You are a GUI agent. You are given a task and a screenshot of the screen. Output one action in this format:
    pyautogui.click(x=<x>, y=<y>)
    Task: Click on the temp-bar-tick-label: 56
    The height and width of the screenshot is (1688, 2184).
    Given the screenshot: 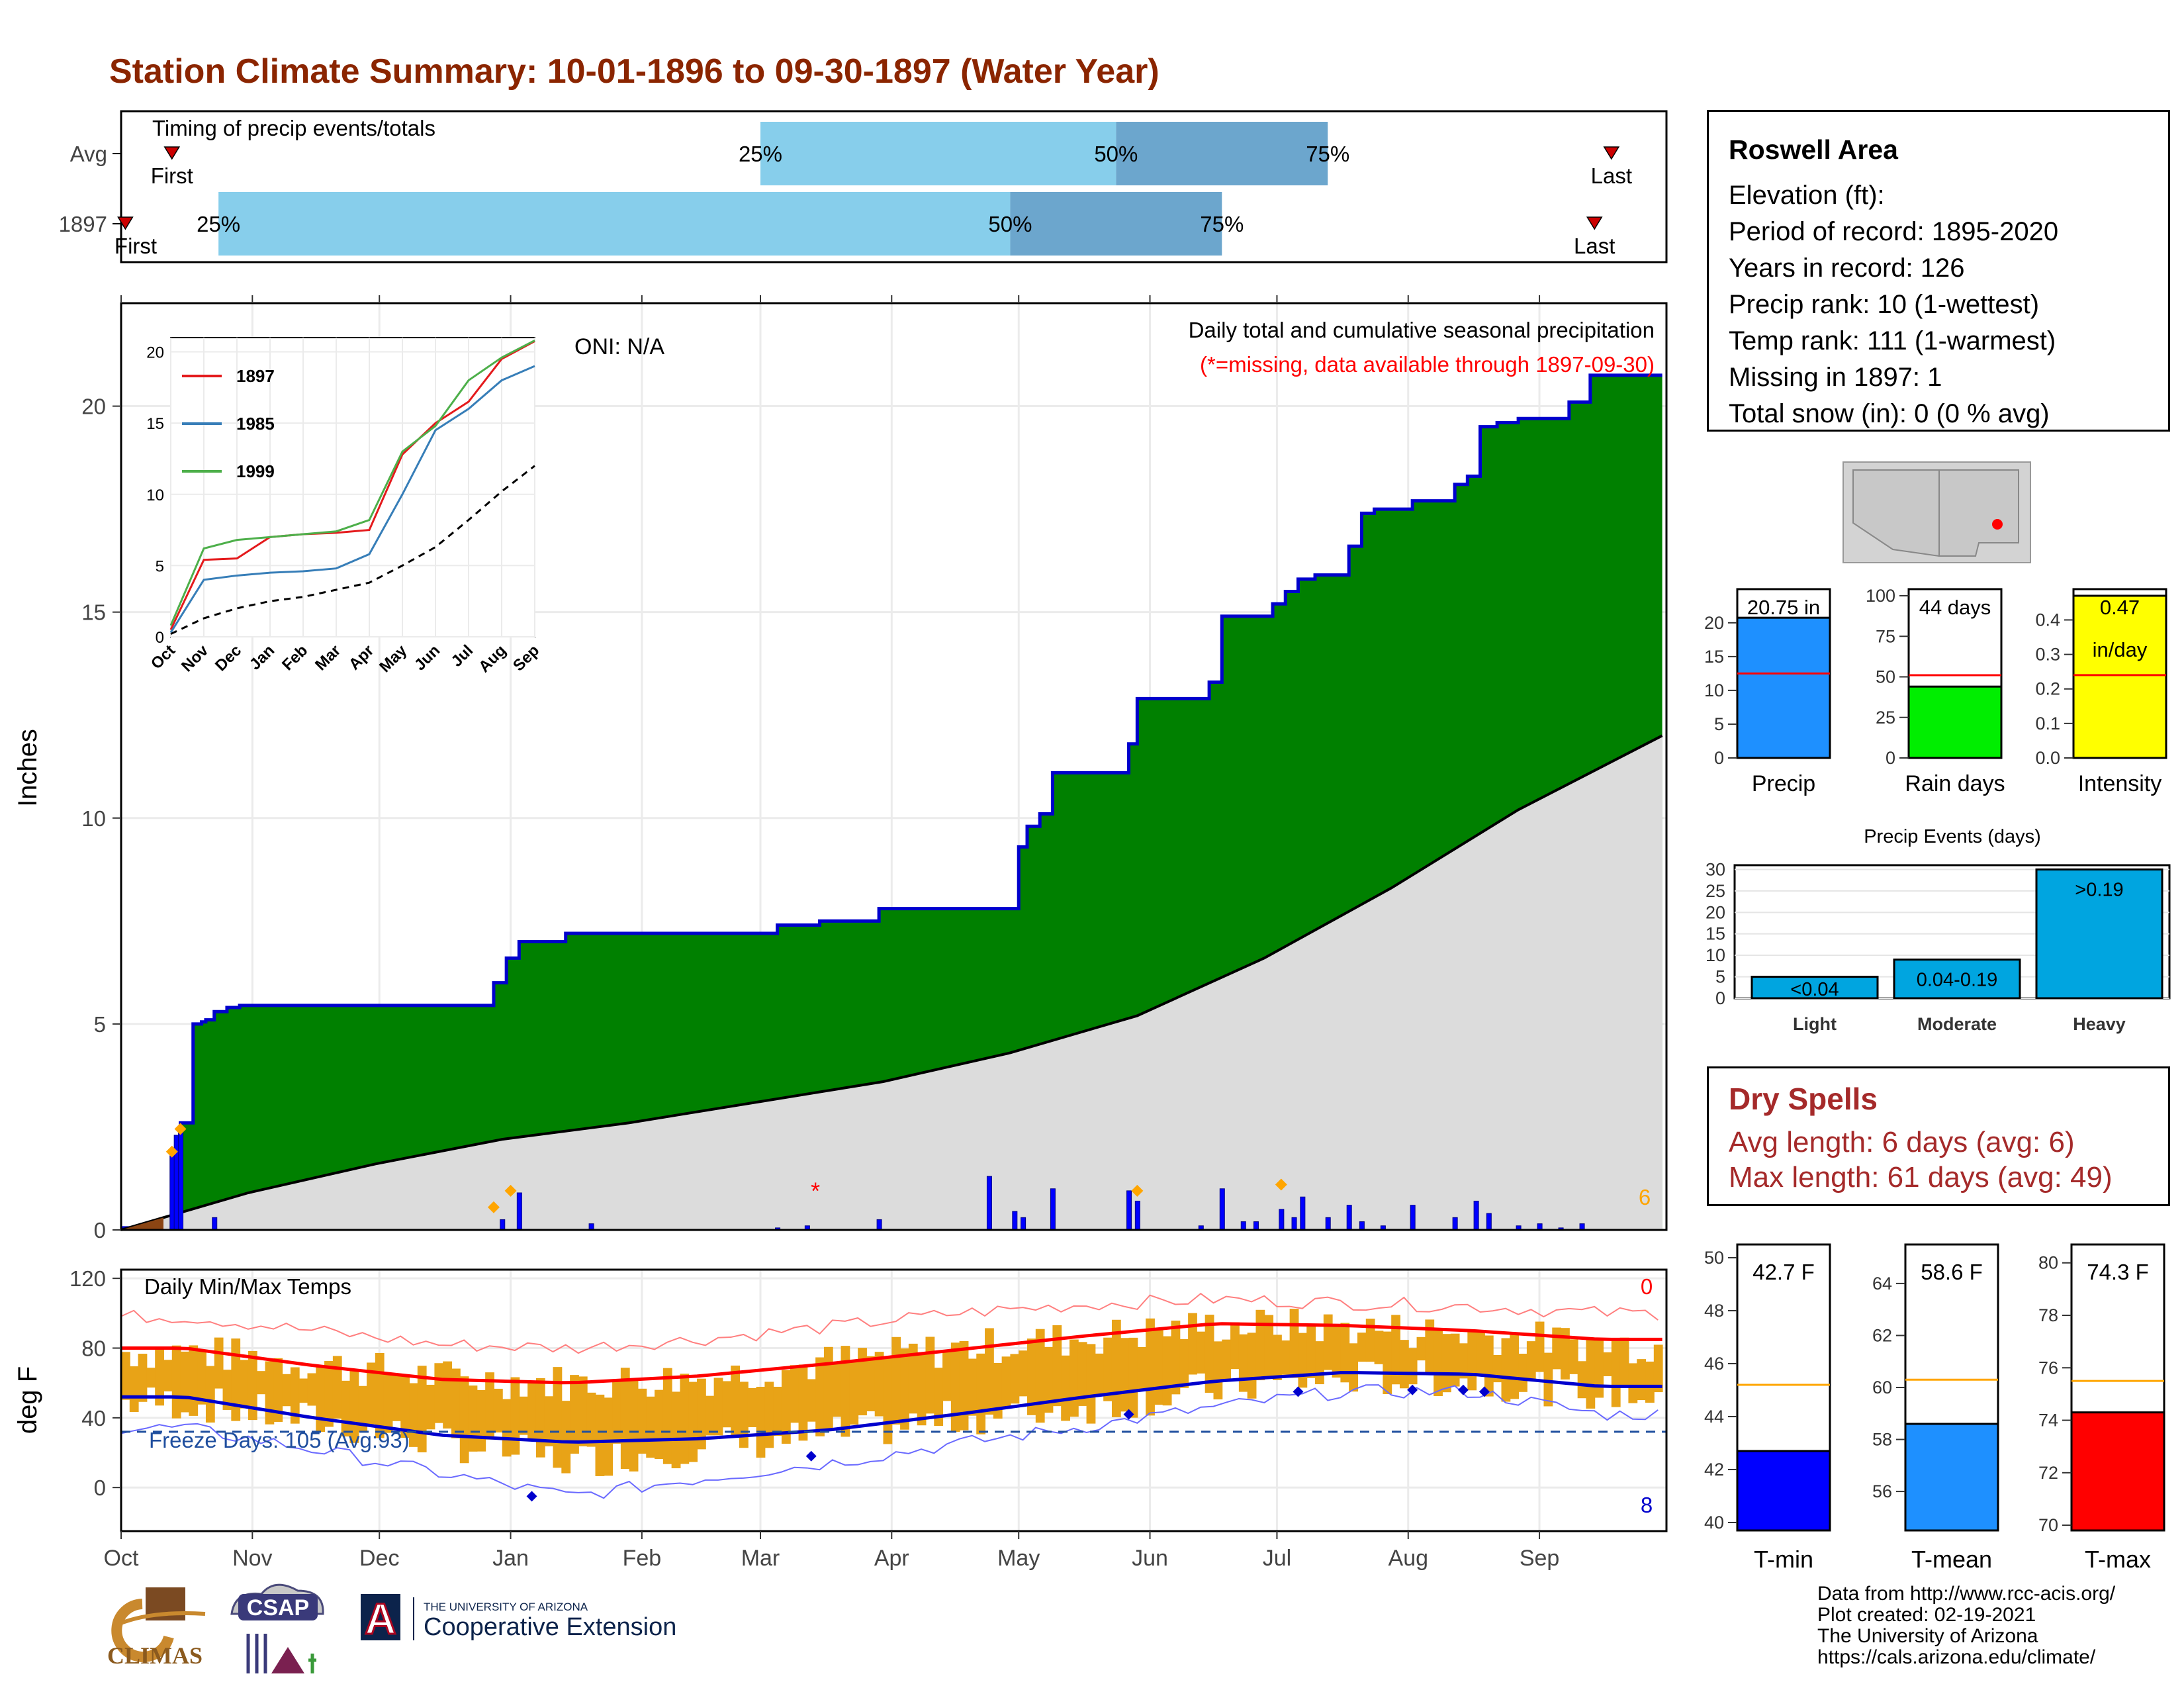 What is the action you would take?
    pyautogui.click(x=1882, y=1491)
    